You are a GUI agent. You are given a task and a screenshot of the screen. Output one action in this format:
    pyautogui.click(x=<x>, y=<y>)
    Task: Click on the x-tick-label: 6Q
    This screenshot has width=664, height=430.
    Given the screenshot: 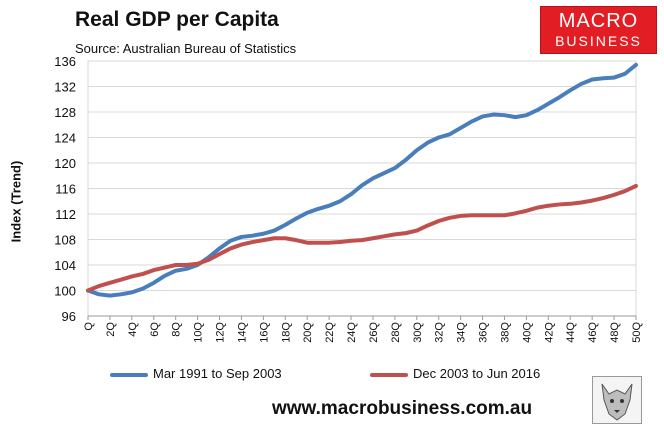 What is the action you would take?
    pyautogui.click(x=155, y=329)
    